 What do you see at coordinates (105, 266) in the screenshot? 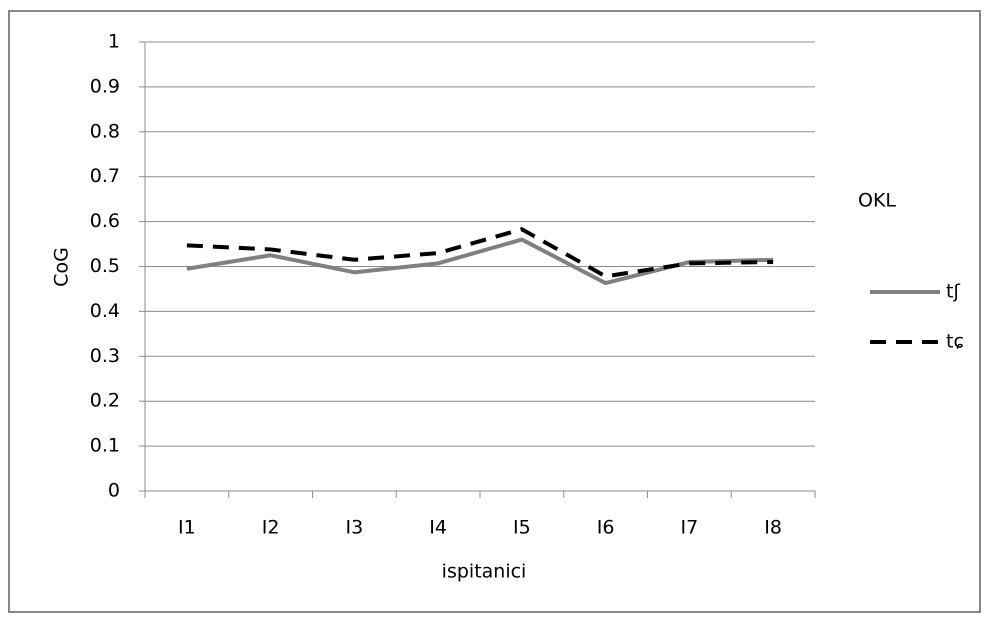
I see `y-tick-label: 0.5` at bounding box center [105, 266].